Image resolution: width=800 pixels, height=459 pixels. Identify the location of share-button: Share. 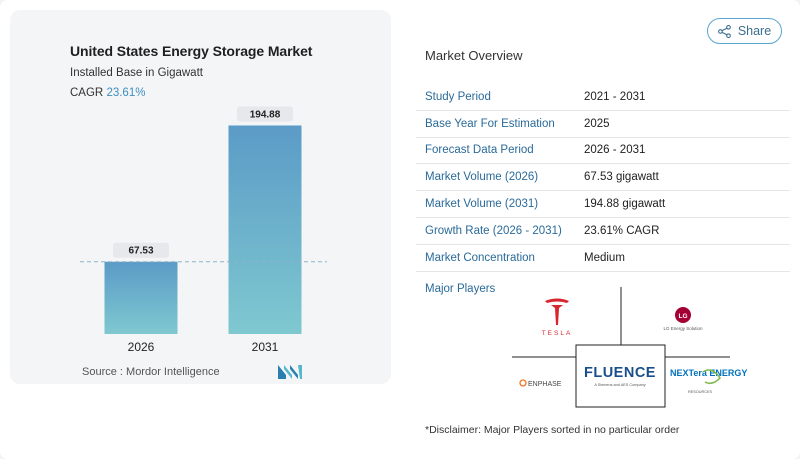
(744, 31).